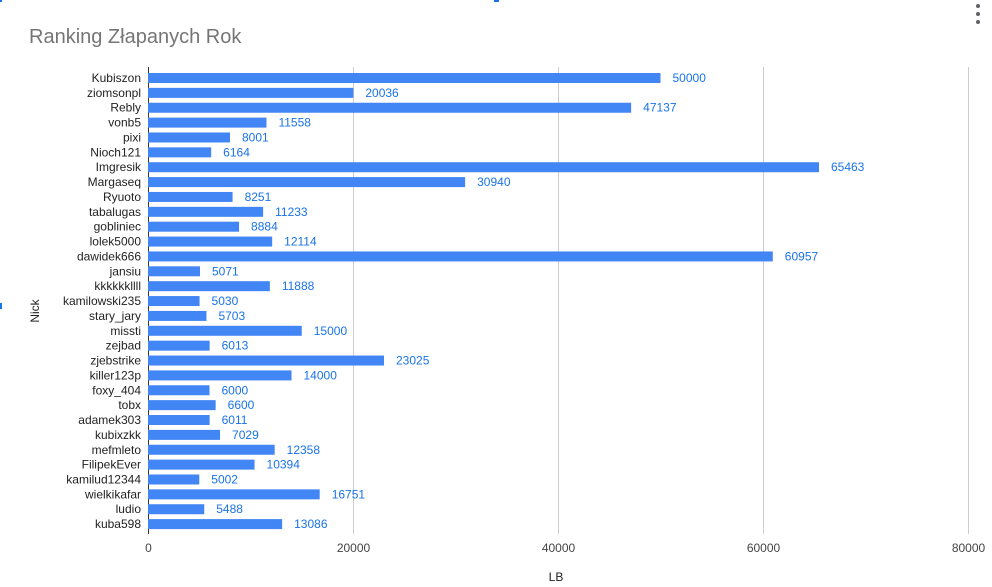  What do you see at coordinates (125, 271) in the screenshot?
I see `category-label: jansiu` at bounding box center [125, 271].